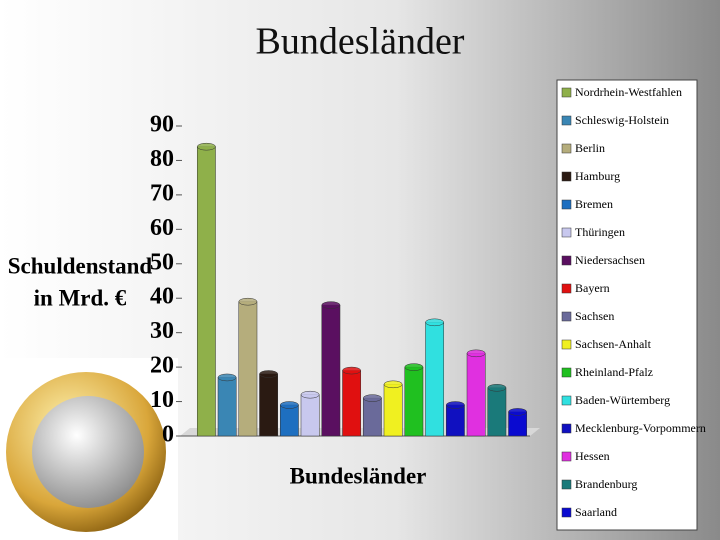 The image size is (720, 540). What do you see at coordinates (622, 400) in the screenshot?
I see `legend-label: Baden-Würtemberg` at bounding box center [622, 400].